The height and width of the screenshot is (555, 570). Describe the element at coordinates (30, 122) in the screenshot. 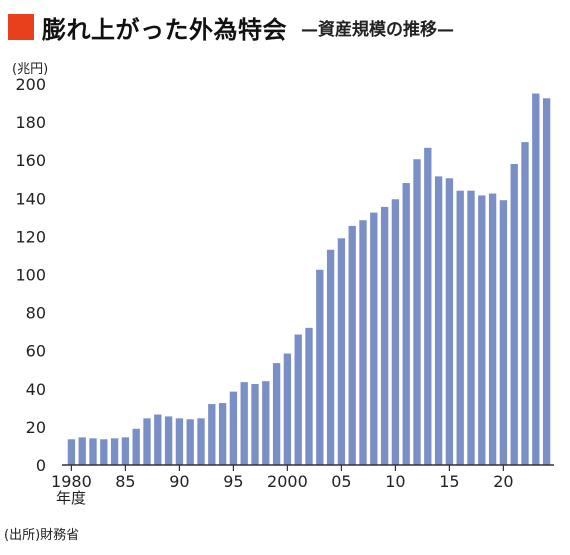

I see `y-tick-label: 180` at that location.